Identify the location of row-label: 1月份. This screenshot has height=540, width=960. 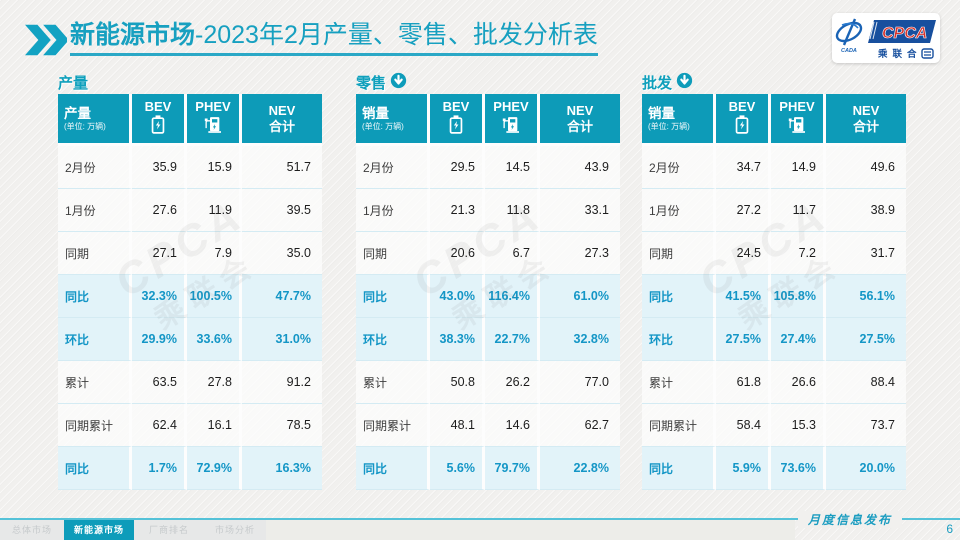
(679, 210).